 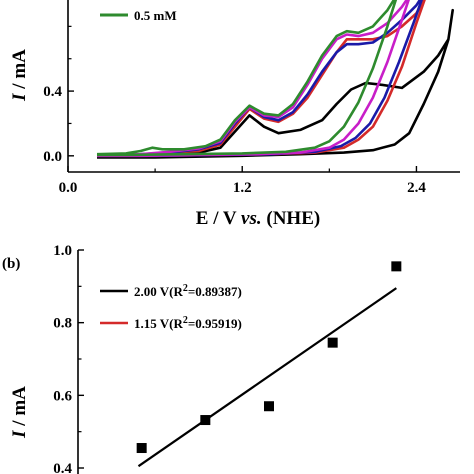 I want to click on panel-a-y-tick-label: 0.4, so click(x=52, y=92).